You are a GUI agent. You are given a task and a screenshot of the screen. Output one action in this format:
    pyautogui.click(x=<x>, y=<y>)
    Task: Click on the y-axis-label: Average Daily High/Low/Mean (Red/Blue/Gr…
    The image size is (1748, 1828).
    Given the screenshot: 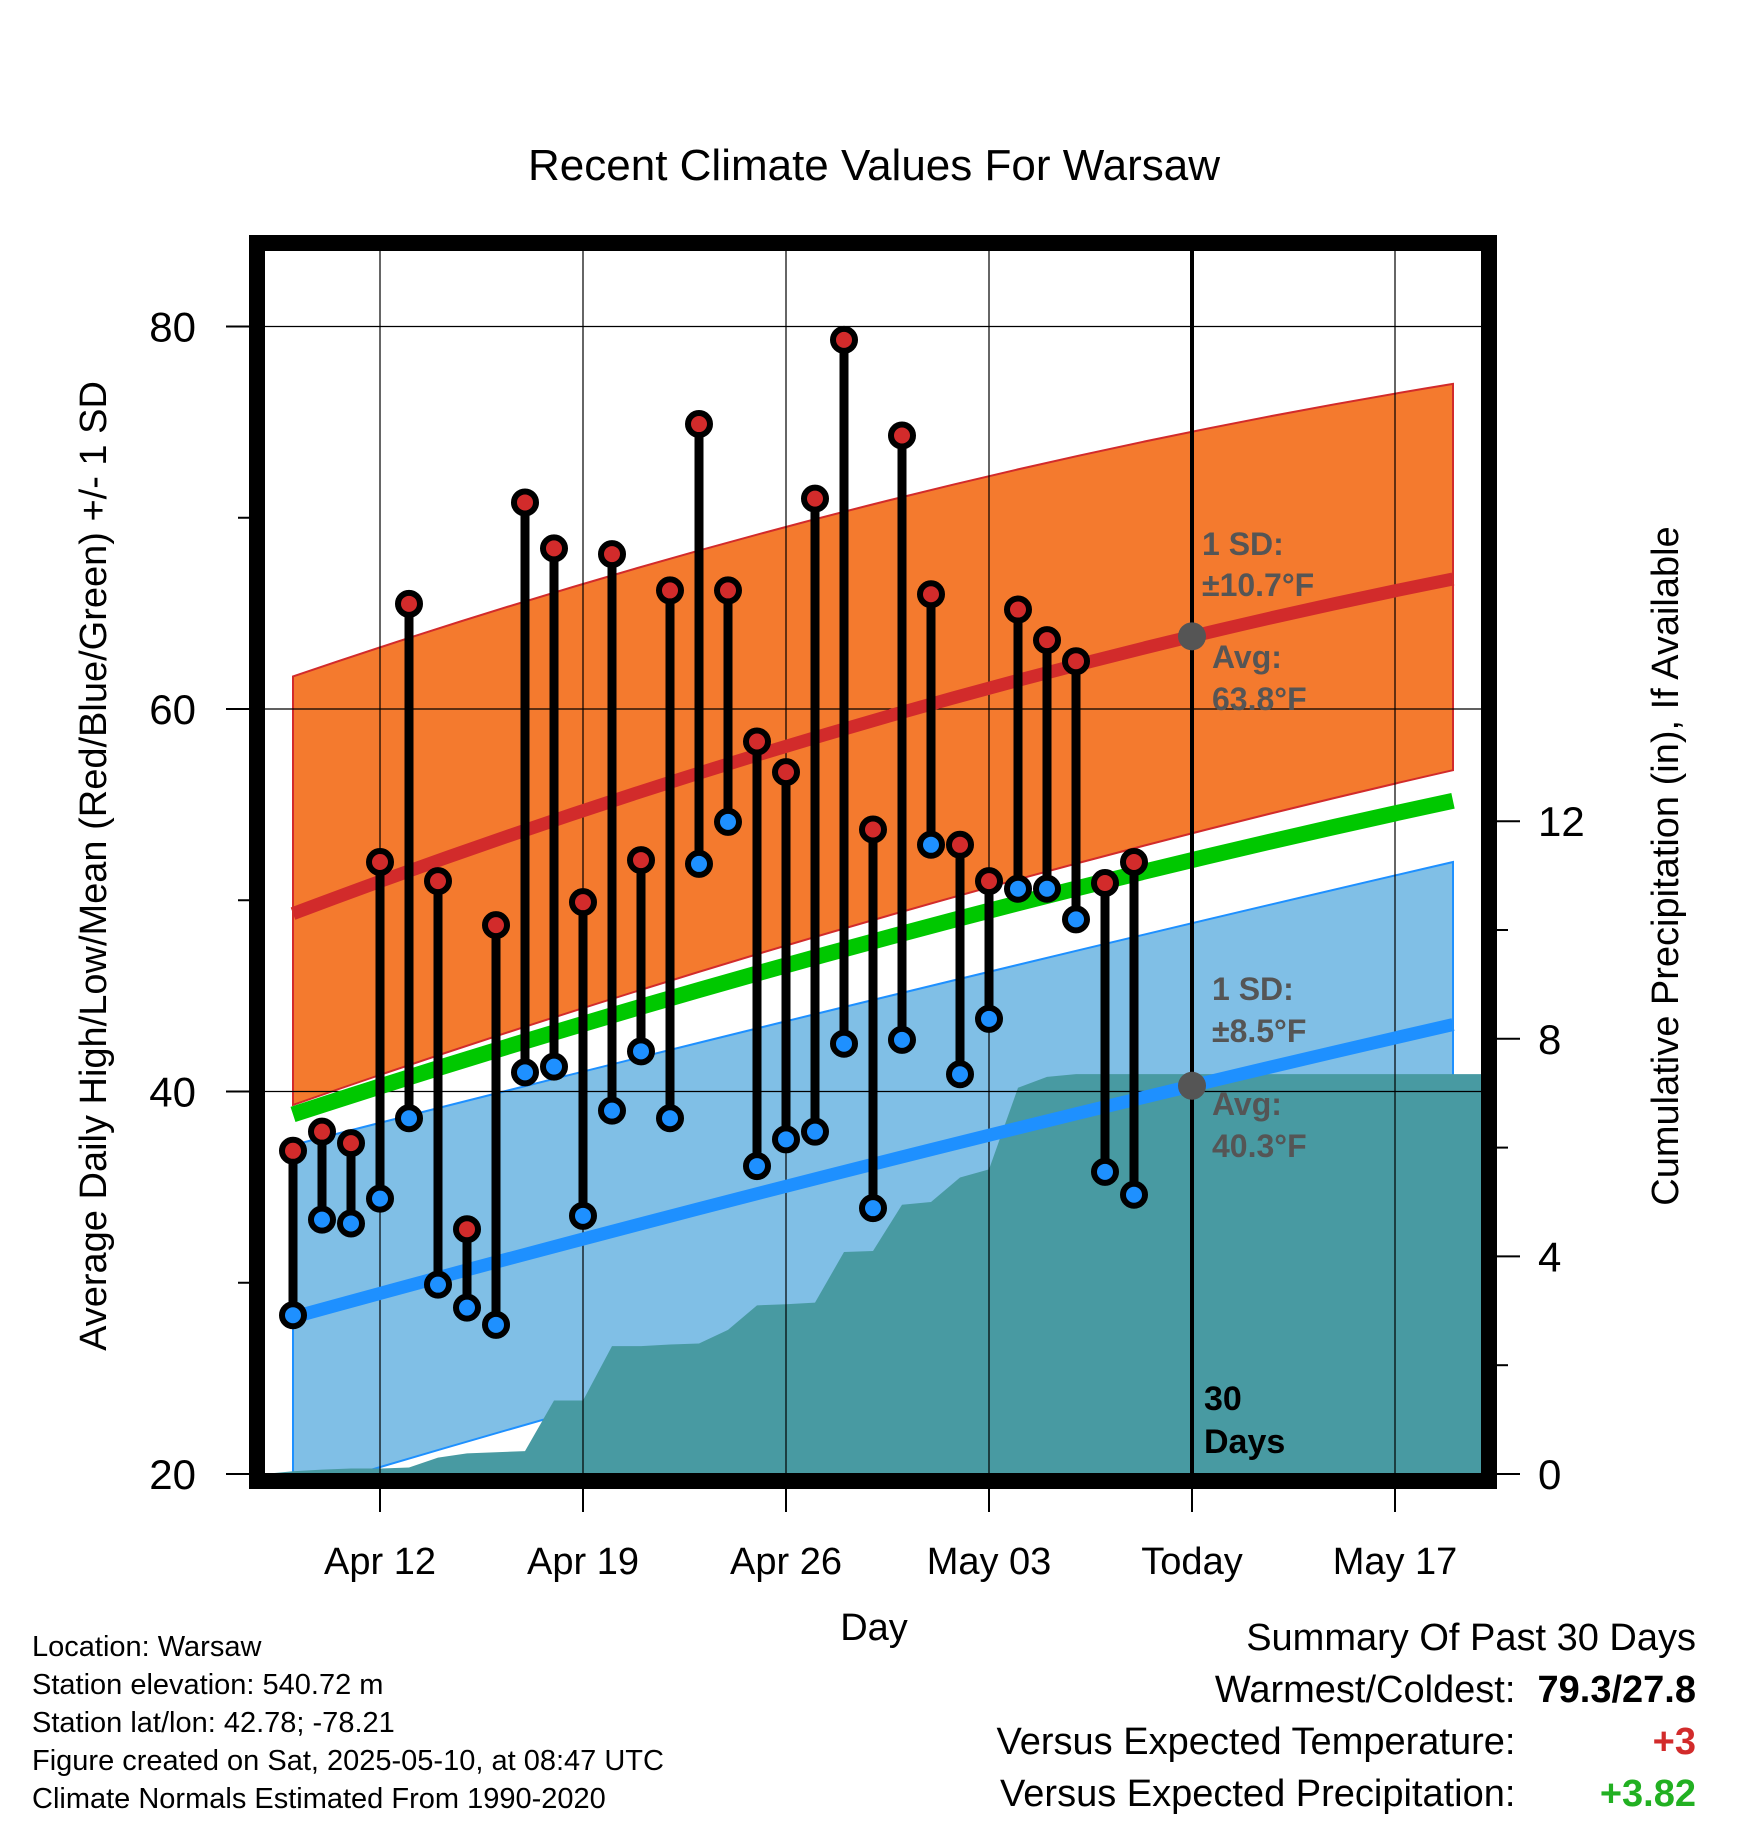 What is the action you would take?
    pyautogui.click(x=94, y=866)
    